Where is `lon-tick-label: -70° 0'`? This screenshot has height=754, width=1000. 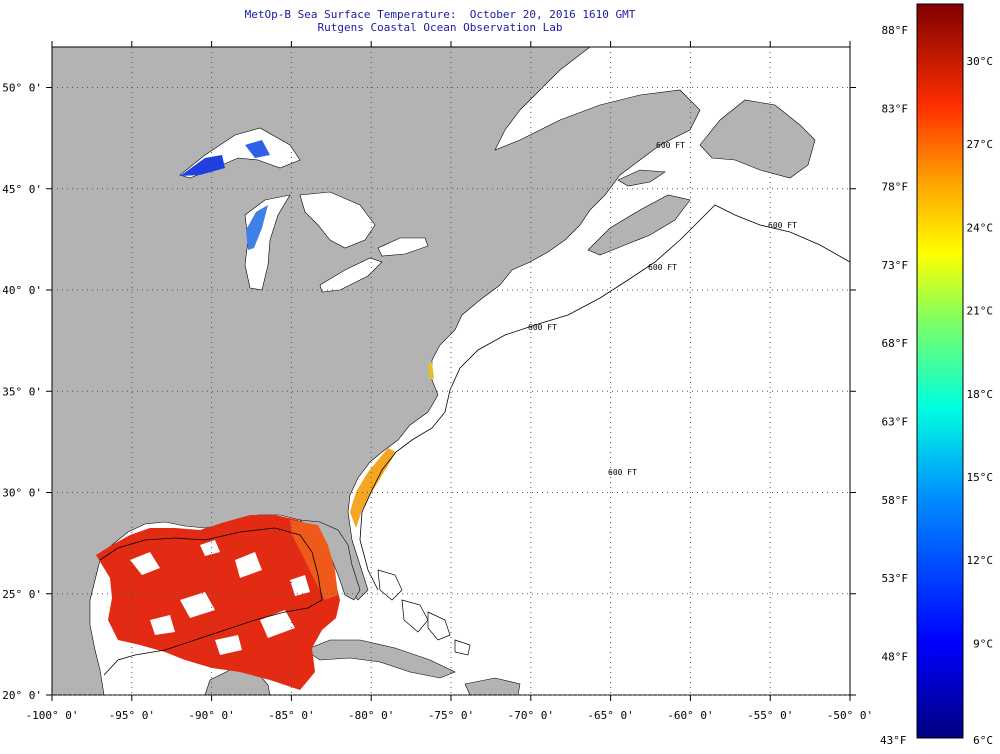 lon-tick-label: -70° 0' is located at coordinates (531, 715).